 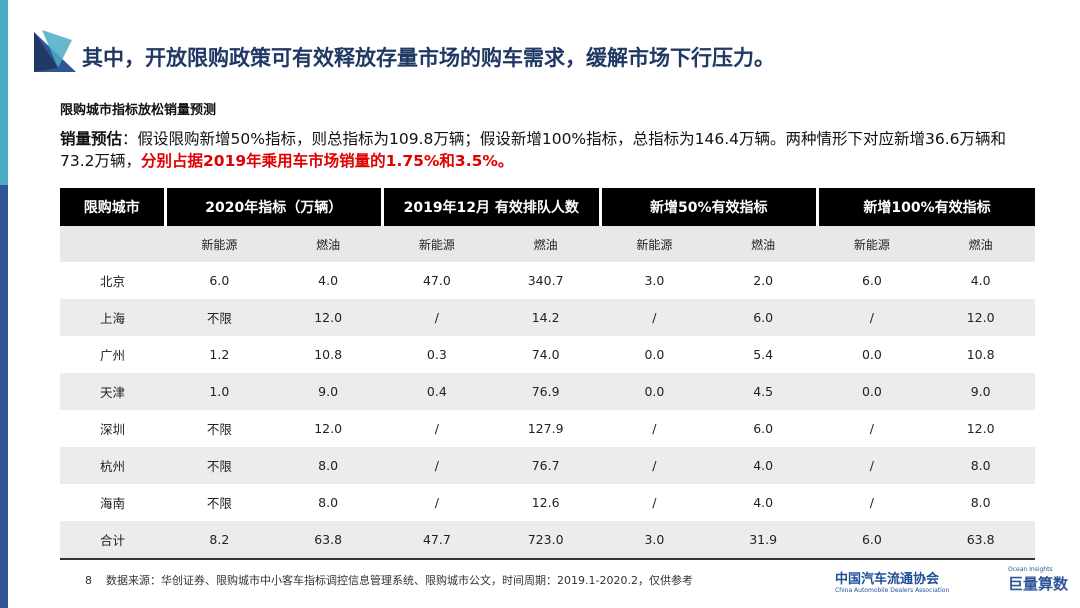 I want to click on cell: 31.9, so click(x=763, y=540).